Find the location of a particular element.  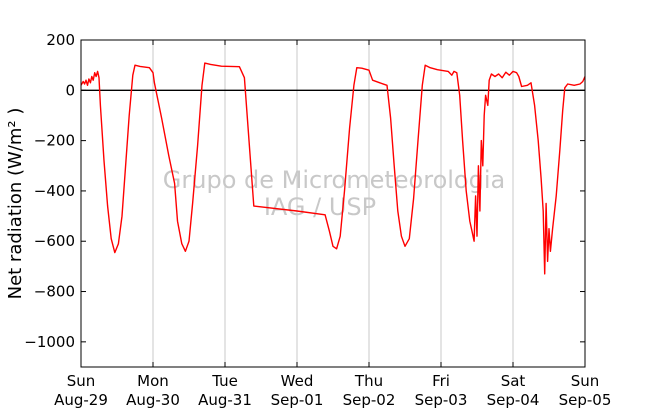

x-tick-day: Mon is located at coordinates (153, 381).